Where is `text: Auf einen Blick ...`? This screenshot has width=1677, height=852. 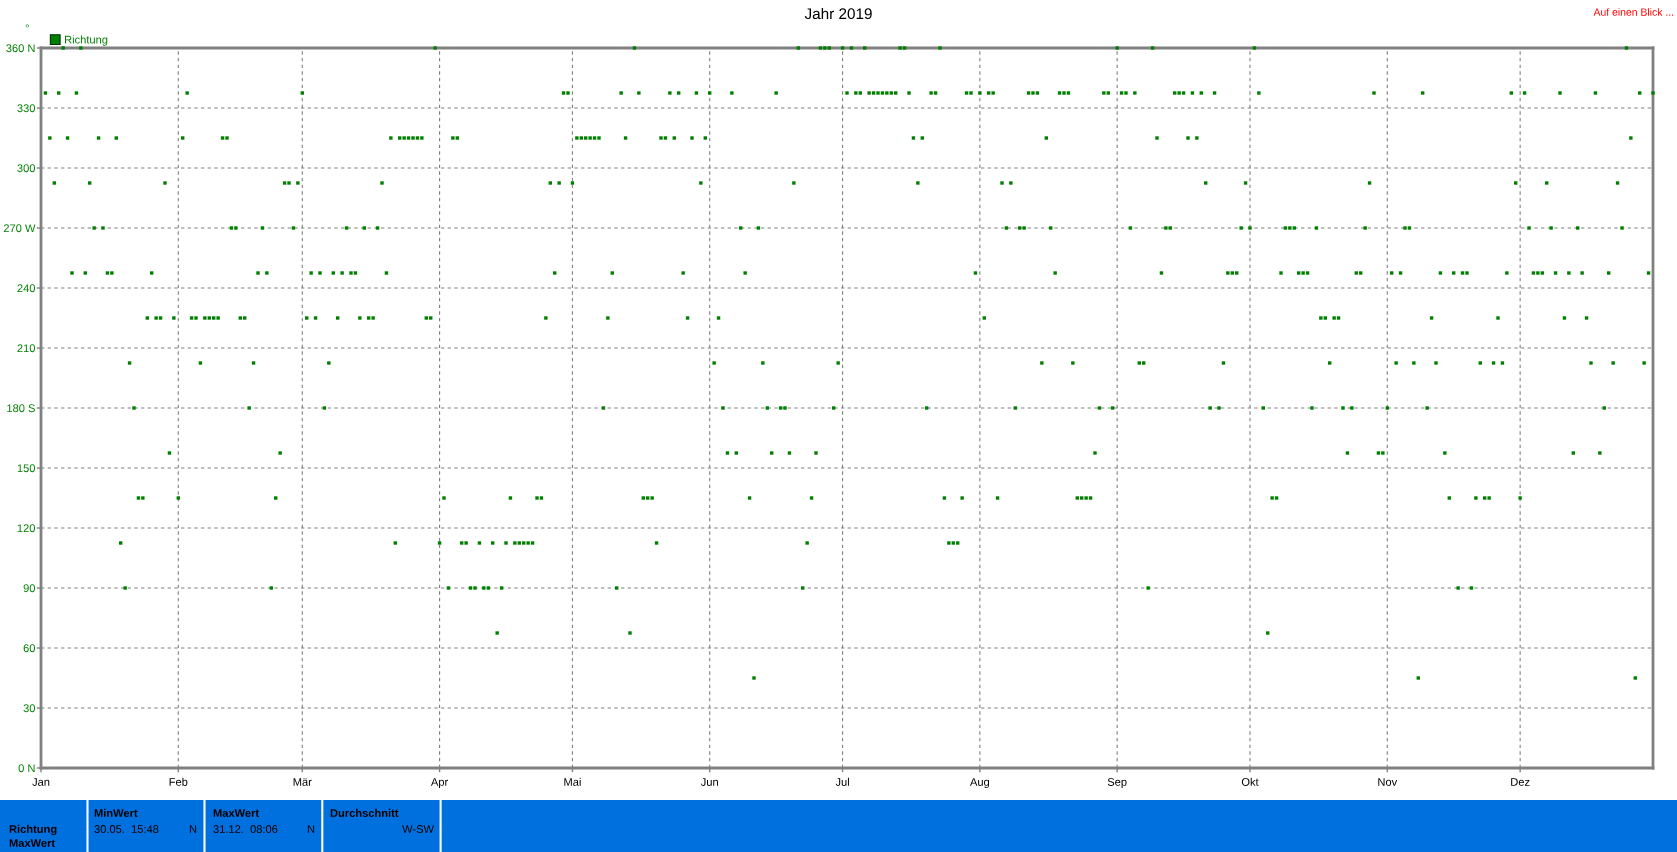
text: Auf einen Blick ... is located at coordinates (1633, 12).